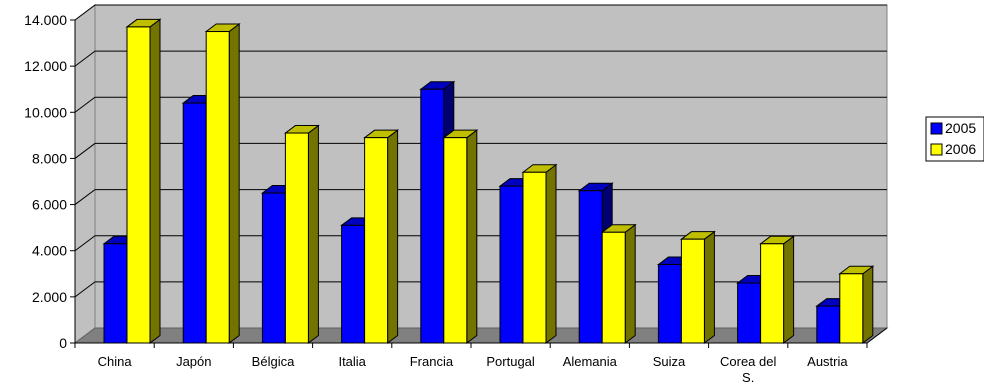 This screenshot has width=984, height=387. Describe the element at coordinates (936, 128) in the screenshot. I see `legend-swatch-2005` at that location.